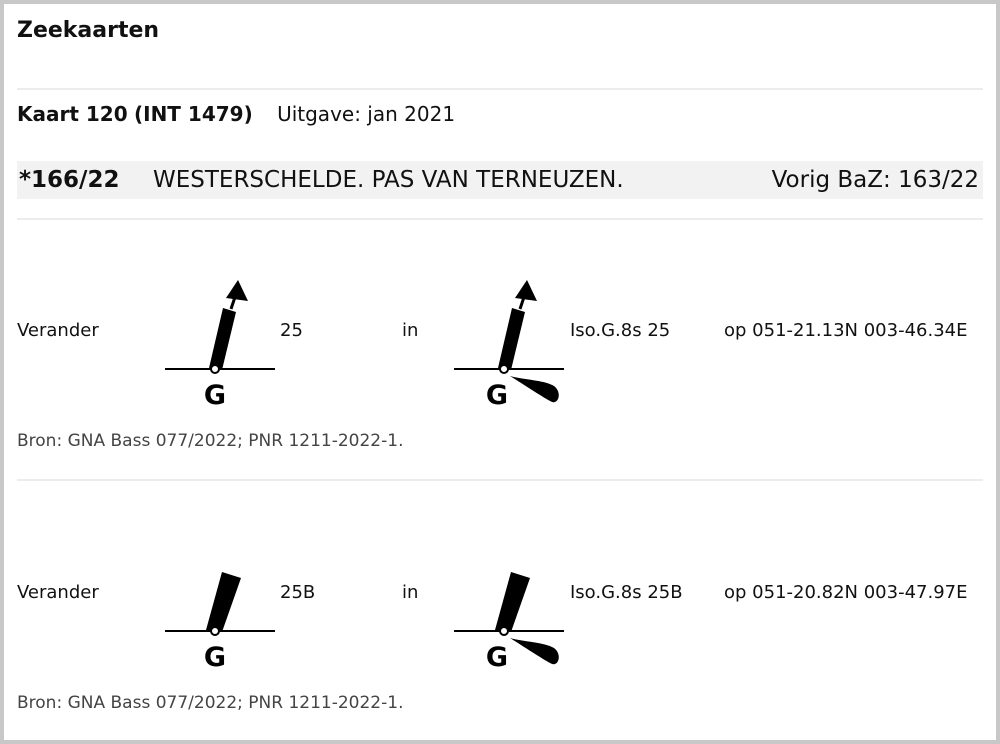 The height and width of the screenshot is (744, 1000). Describe the element at coordinates (366, 114) in the screenshot. I see `chart-edition: Uitgave: jan 2021` at that location.